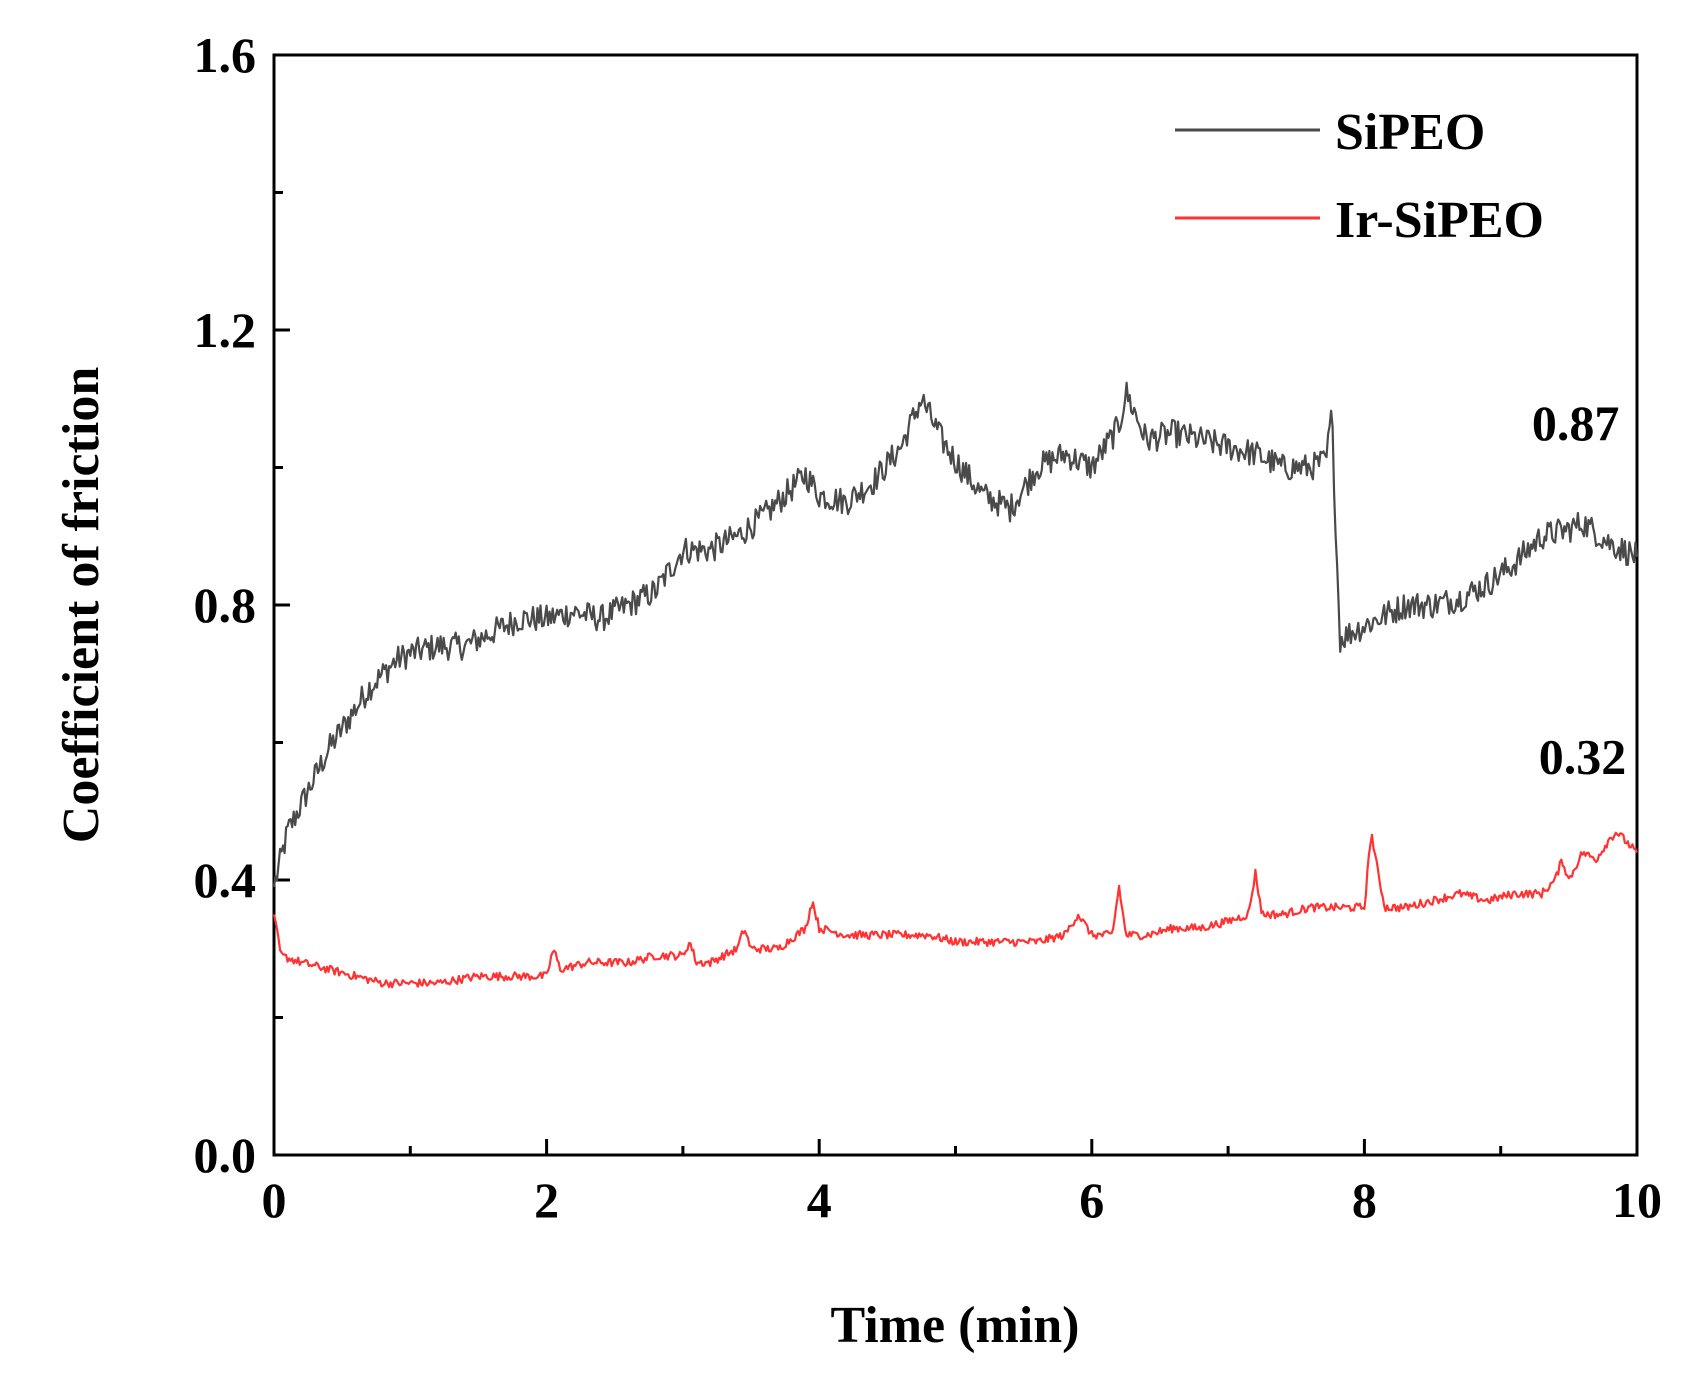 The width and height of the screenshot is (1697, 1375). Describe the element at coordinates (819, 1200) in the screenshot. I see `x-tick-label: 4` at that location.